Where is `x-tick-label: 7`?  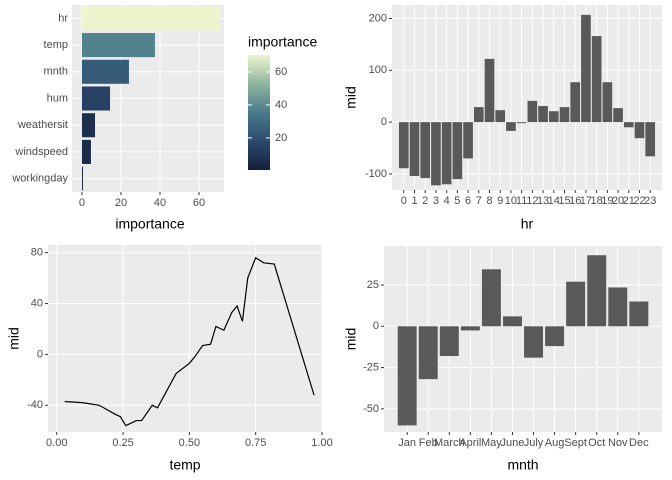 x-tick-label: 7 is located at coordinates (479, 201).